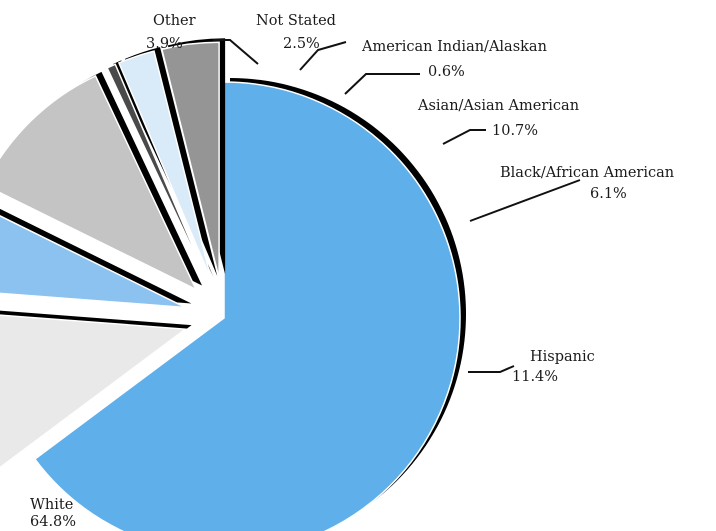 Image resolution: width=716 pixels, height=531 pixels. What do you see at coordinates (608, 194) in the screenshot?
I see `slice-value-black-african-american: 6.1%` at bounding box center [608, 194].